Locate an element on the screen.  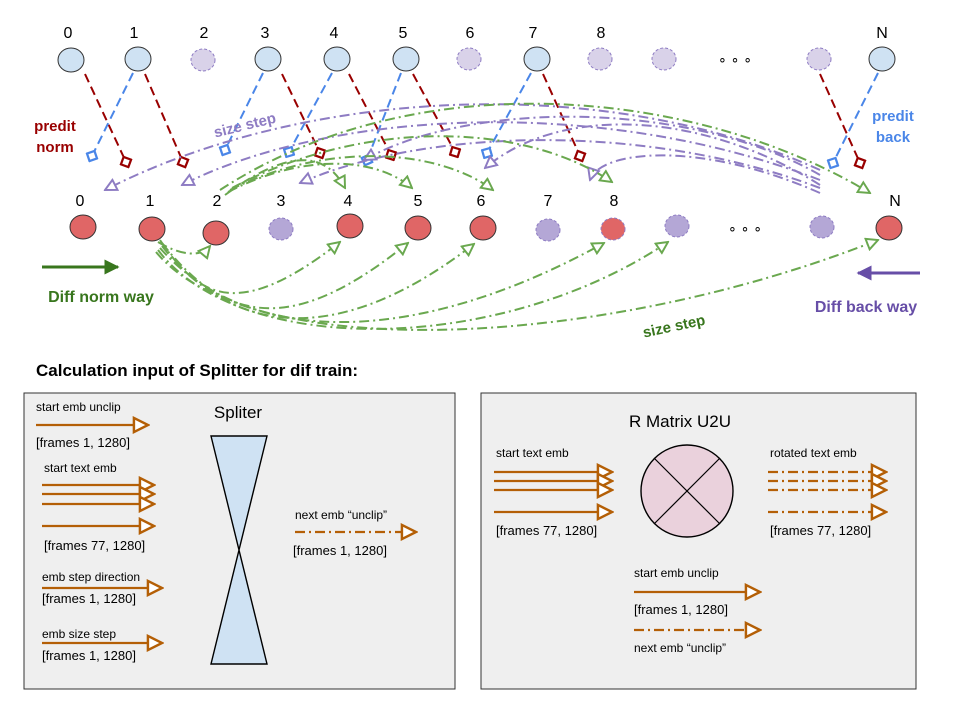
rotated-text-emb-label: rotated text emb is located at coordinates (813, 453).